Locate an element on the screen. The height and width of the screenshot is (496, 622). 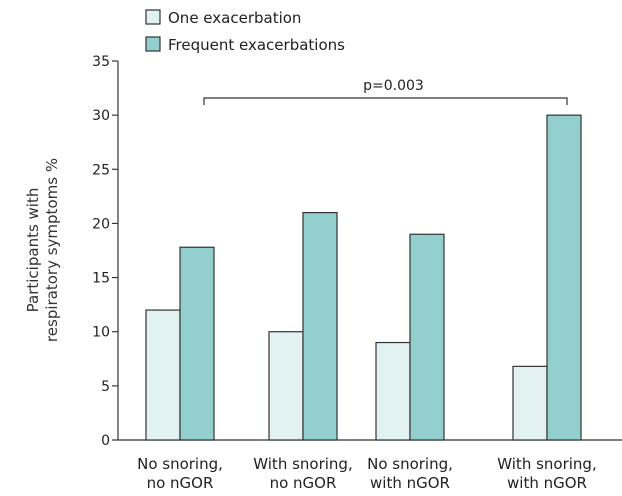
bracket-line is located at coordinates (385, 101).